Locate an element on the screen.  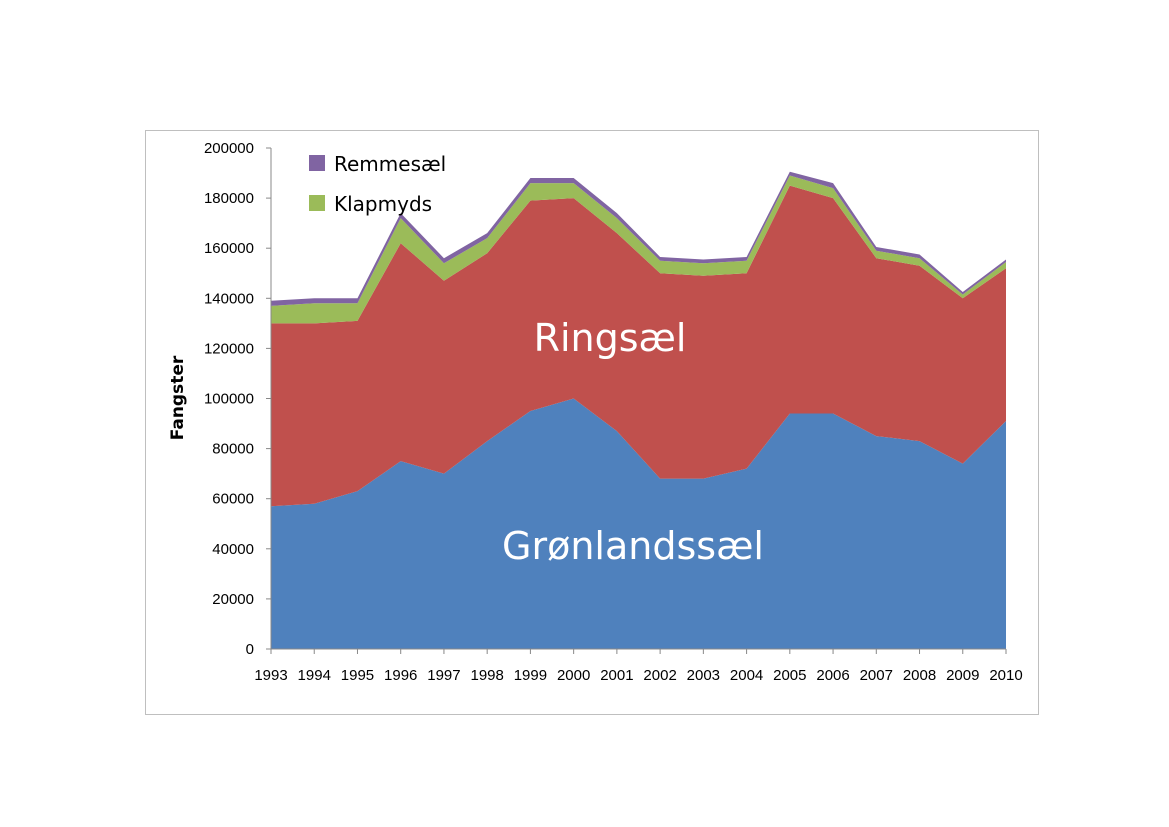
area-remmes-l is located at coordinates (638, 238).